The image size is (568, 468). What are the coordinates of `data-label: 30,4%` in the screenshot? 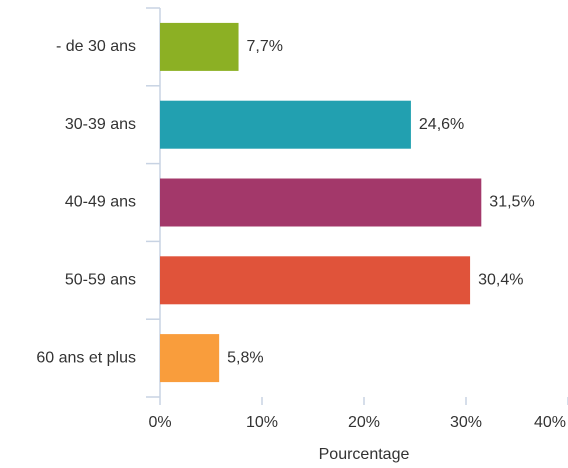 It's located at (500, 280).